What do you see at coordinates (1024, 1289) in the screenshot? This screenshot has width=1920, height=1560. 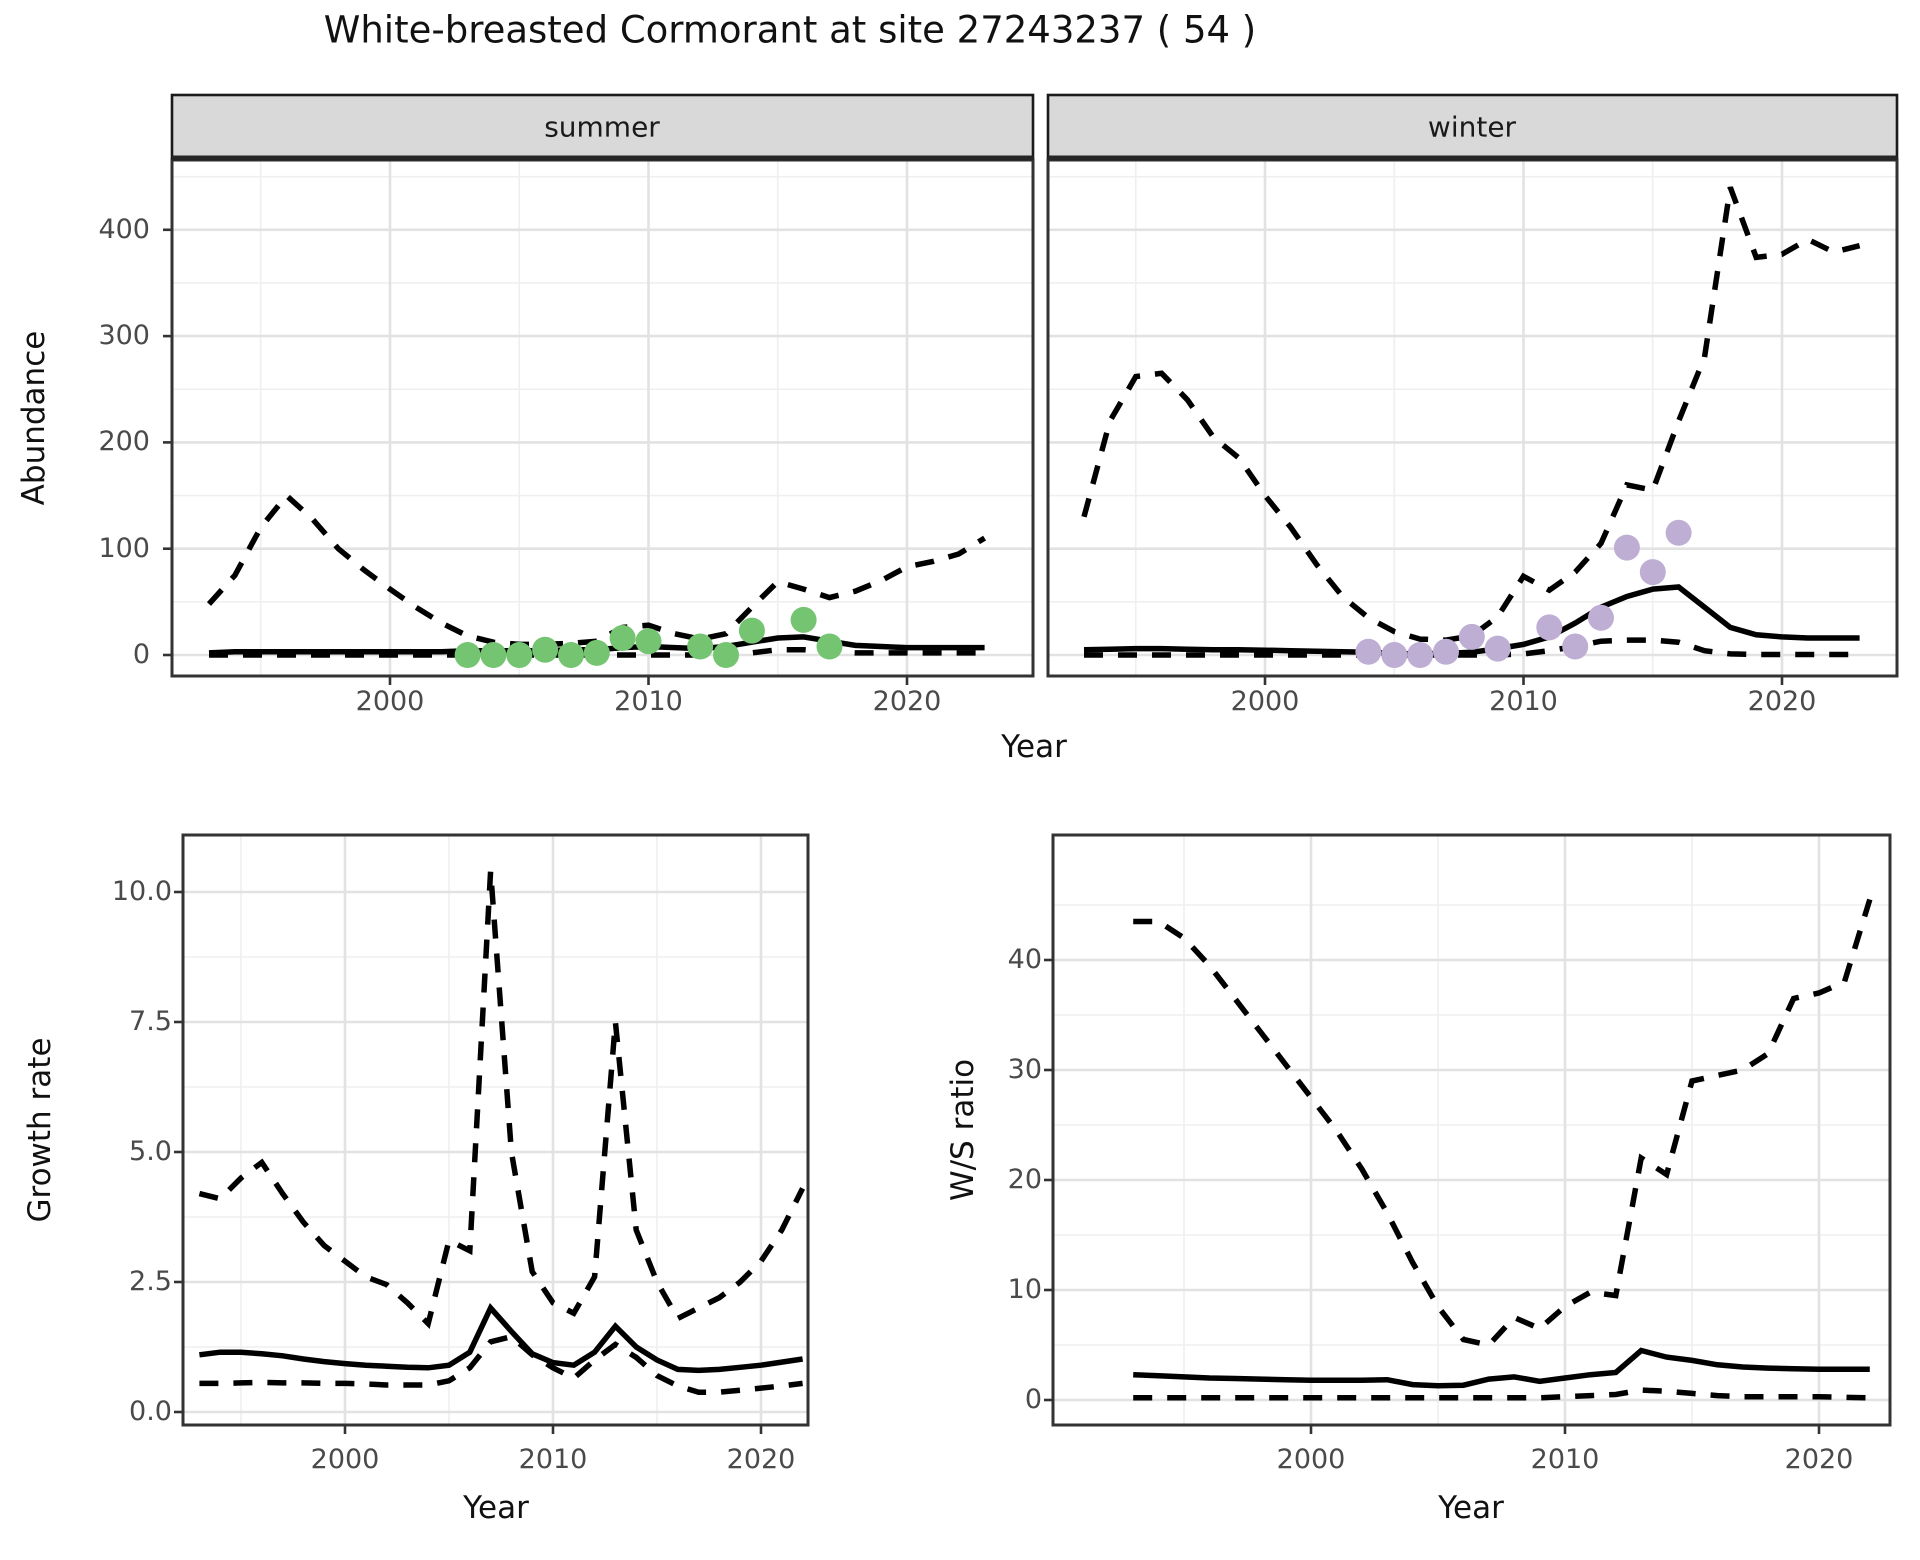 I see `ws-y-tick-label: 10` at bounding box center [1024, 1289].